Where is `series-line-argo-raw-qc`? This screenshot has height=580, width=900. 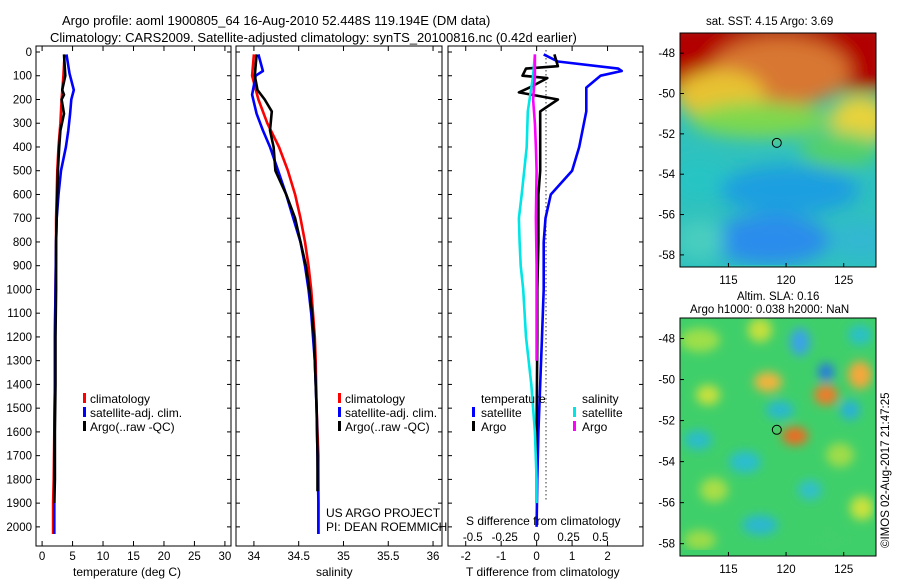 series-line-argo-raw-qc is located at coordinates (60, 279).